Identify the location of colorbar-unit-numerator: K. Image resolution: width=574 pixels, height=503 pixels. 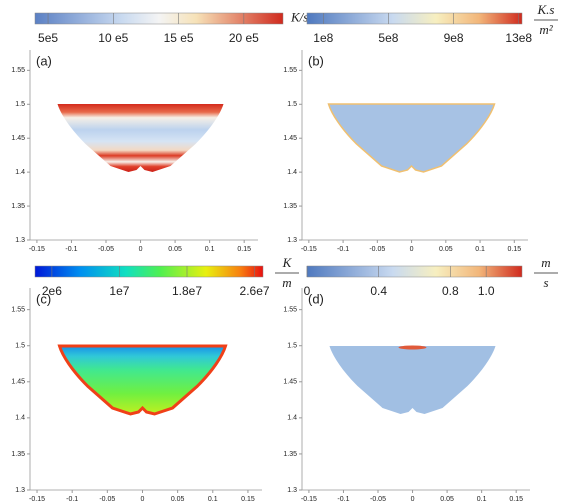
(287, 262).